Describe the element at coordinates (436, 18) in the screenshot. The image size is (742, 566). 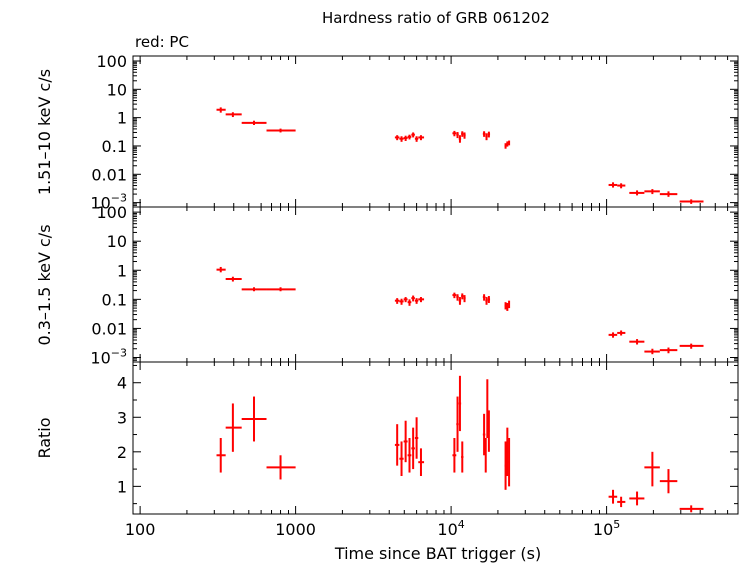
I see `chart-title: Hardness ratio of GRB 061202` at that location.